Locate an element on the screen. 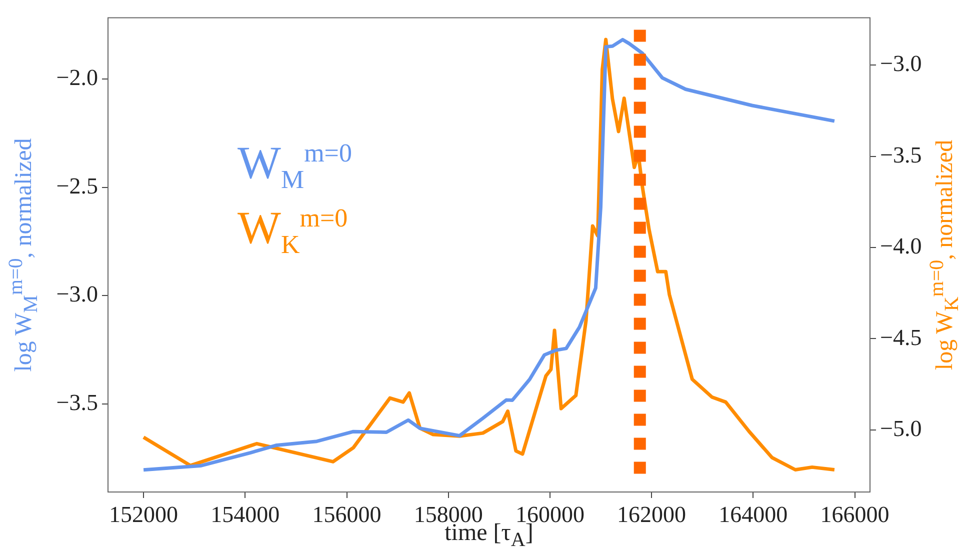  y2-tick-label: −4.5 is located at coordinates (901, 337).